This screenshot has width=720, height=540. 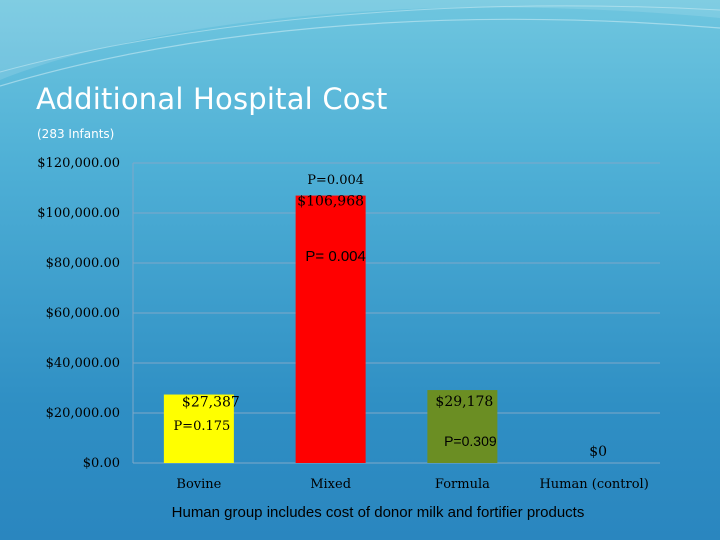 What do you see at coordinates (78, 213) in the screenshot?
I see `y-tick-label: $100,000.00` at bounding box center [78, 213].